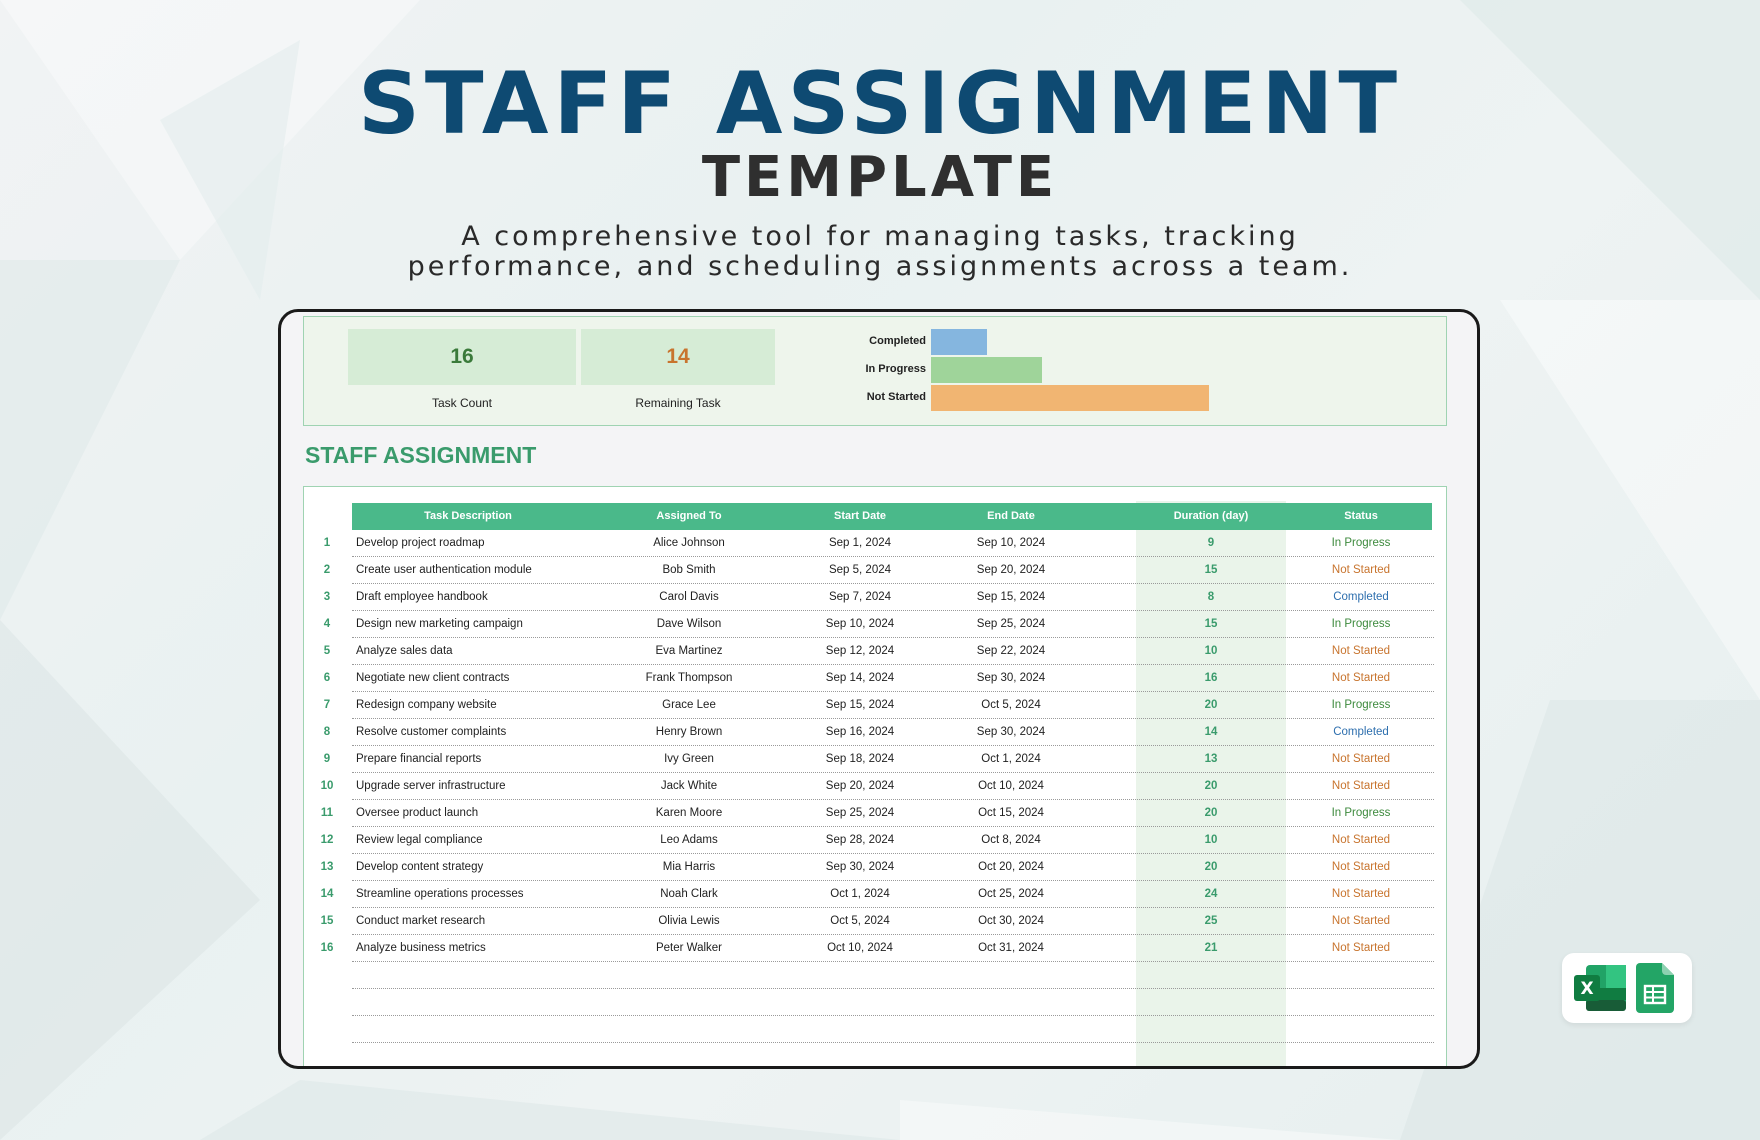 Image resolution: width=1760 pixels, height=1140 pixels. I want to click on cell-row-number: 3, so click(327, 597).